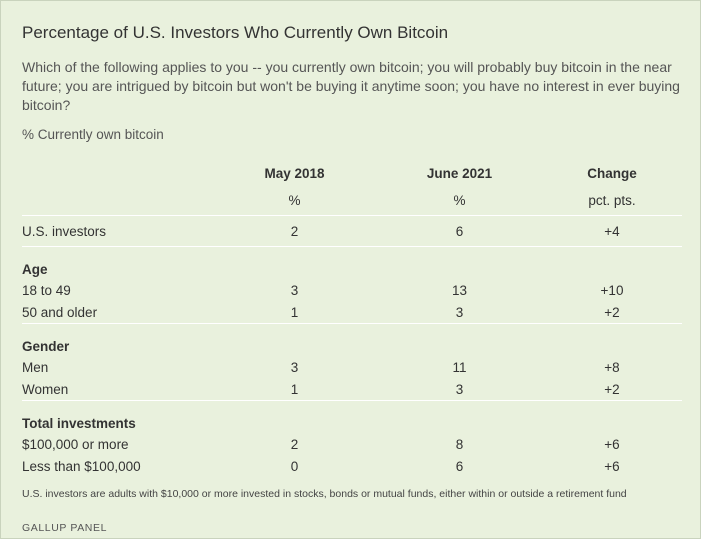 Image resolution: width=701 pixels, height=539 pixels. What do you see at coordinates (35, 269) in the screenshot?
I see `group-header-age: Age` at bounding box center [35, 269].